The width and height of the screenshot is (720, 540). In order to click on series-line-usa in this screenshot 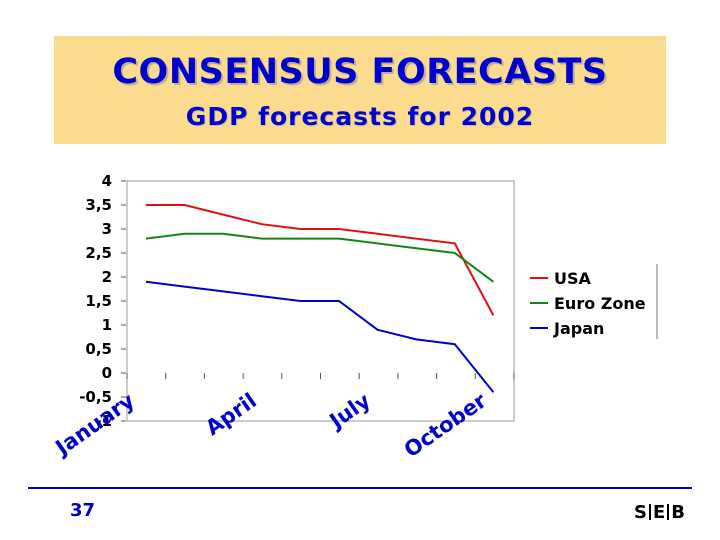, I will do `click(320, 260)`.